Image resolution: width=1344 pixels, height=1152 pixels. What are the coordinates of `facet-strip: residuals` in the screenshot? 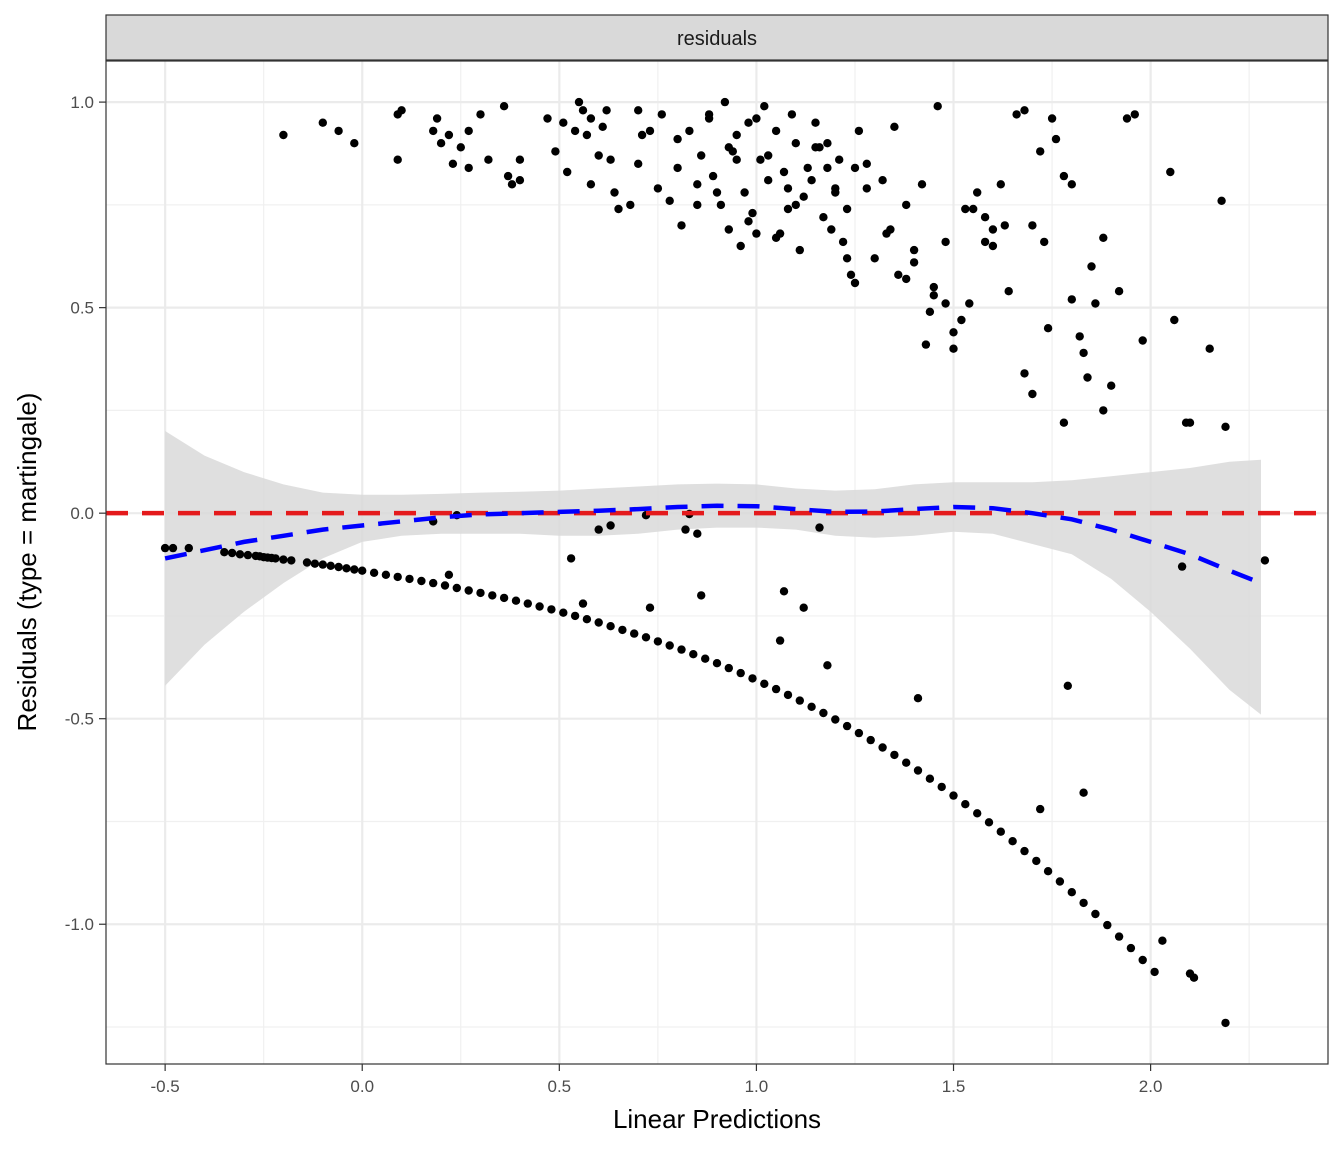 It's located at (717, 37).